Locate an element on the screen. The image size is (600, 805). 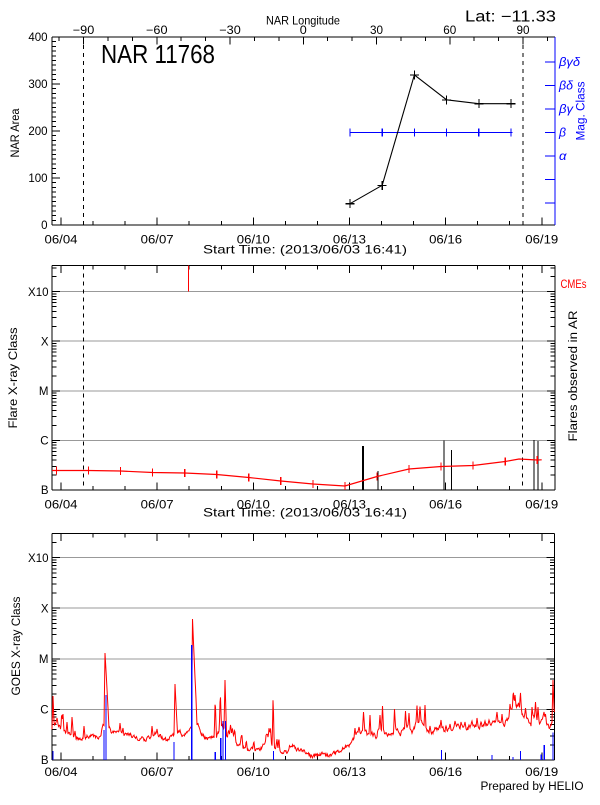
svg-text: −90 is located at coordinates (84, 31).